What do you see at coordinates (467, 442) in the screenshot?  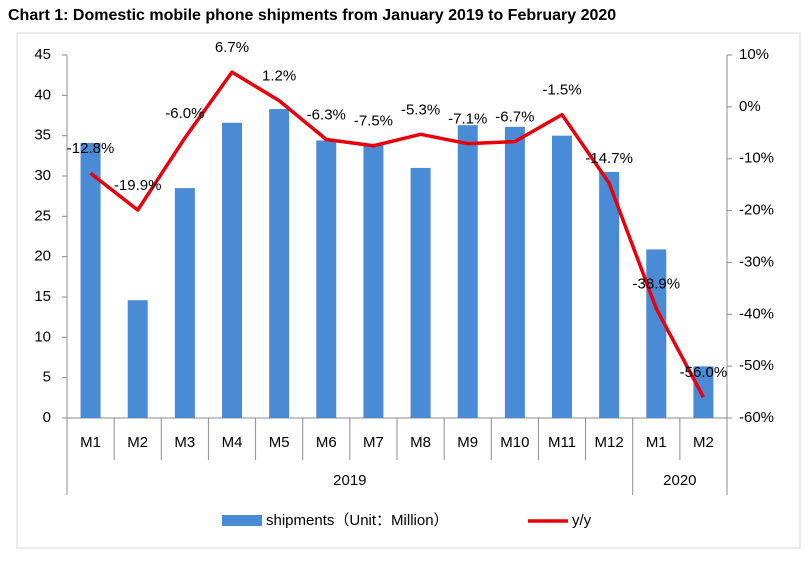 I see `x-tick-label: M9` at bounding box center [467, 442].